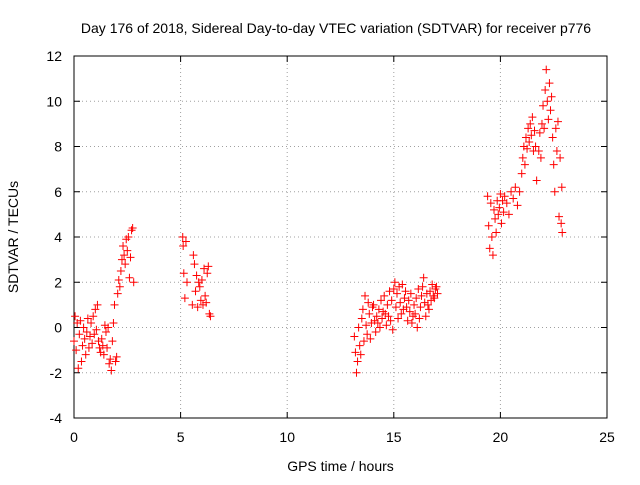 The image size is (640, 485). What do you see at coordinates (394, 437) in the screenshot?
I see `x-tick-label: 15` at bounding box center [394, 437].